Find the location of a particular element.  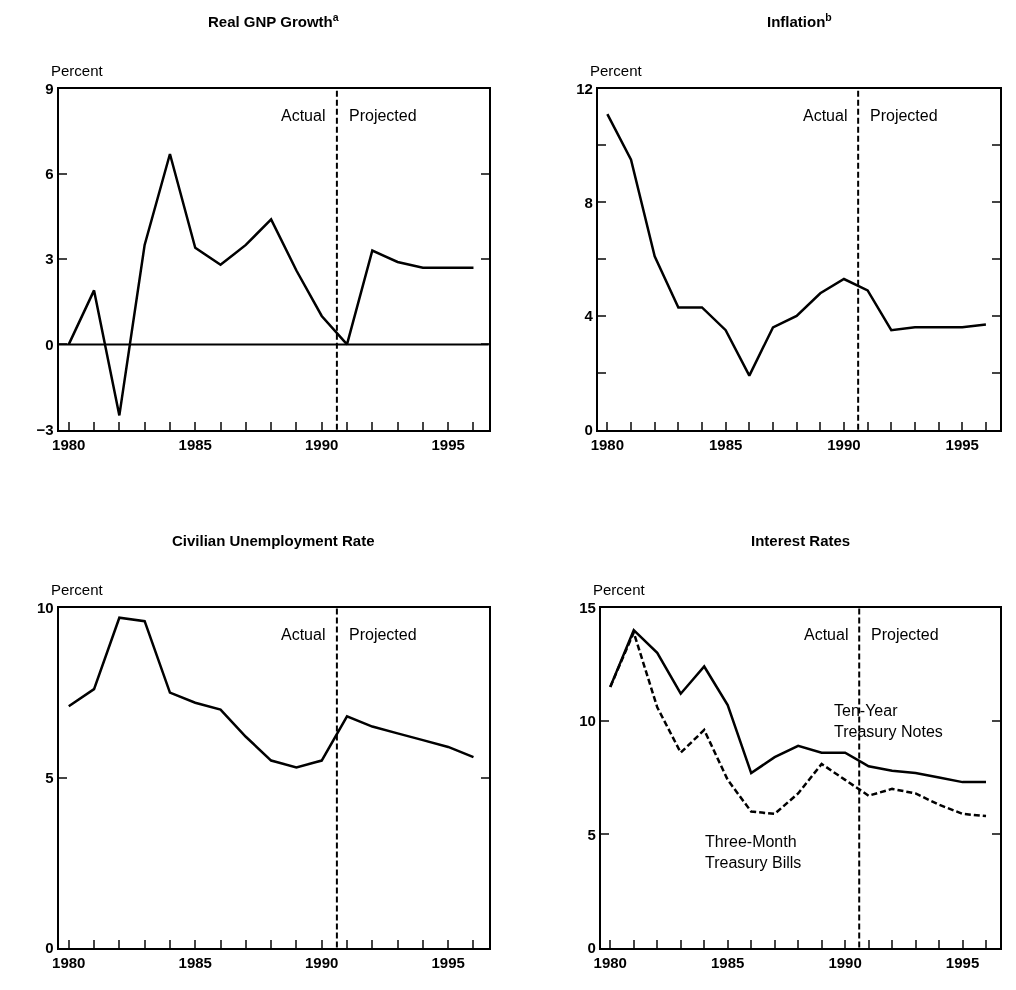

series-label: Three-Month Treasury Bills is located at coordinates (753, 852).